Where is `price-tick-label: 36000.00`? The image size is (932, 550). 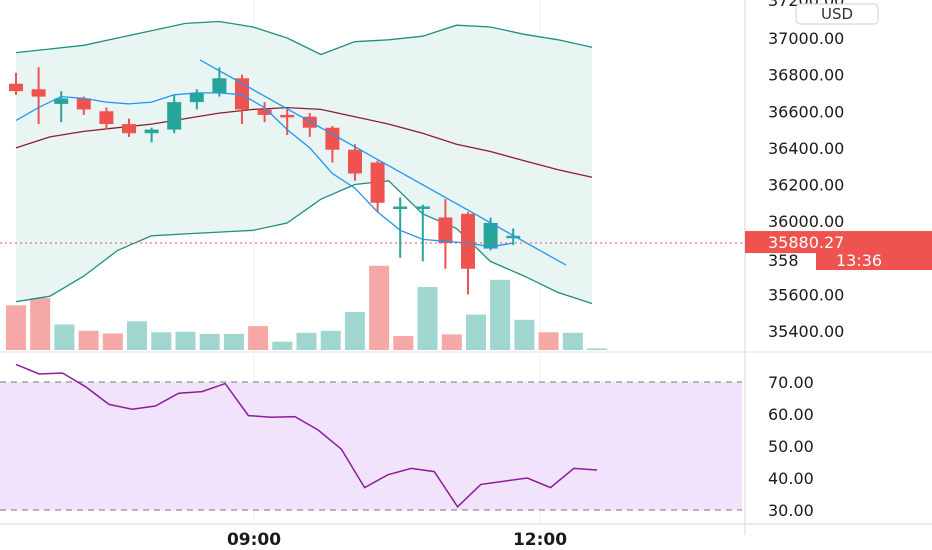
price-tick-label: 36000.00 is located at coordinates (806, 221).